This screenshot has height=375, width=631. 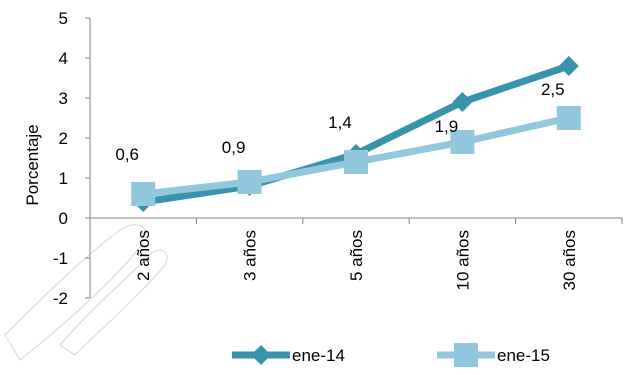 I want to click on data-label: 0,6, so click(x=127, y=154).